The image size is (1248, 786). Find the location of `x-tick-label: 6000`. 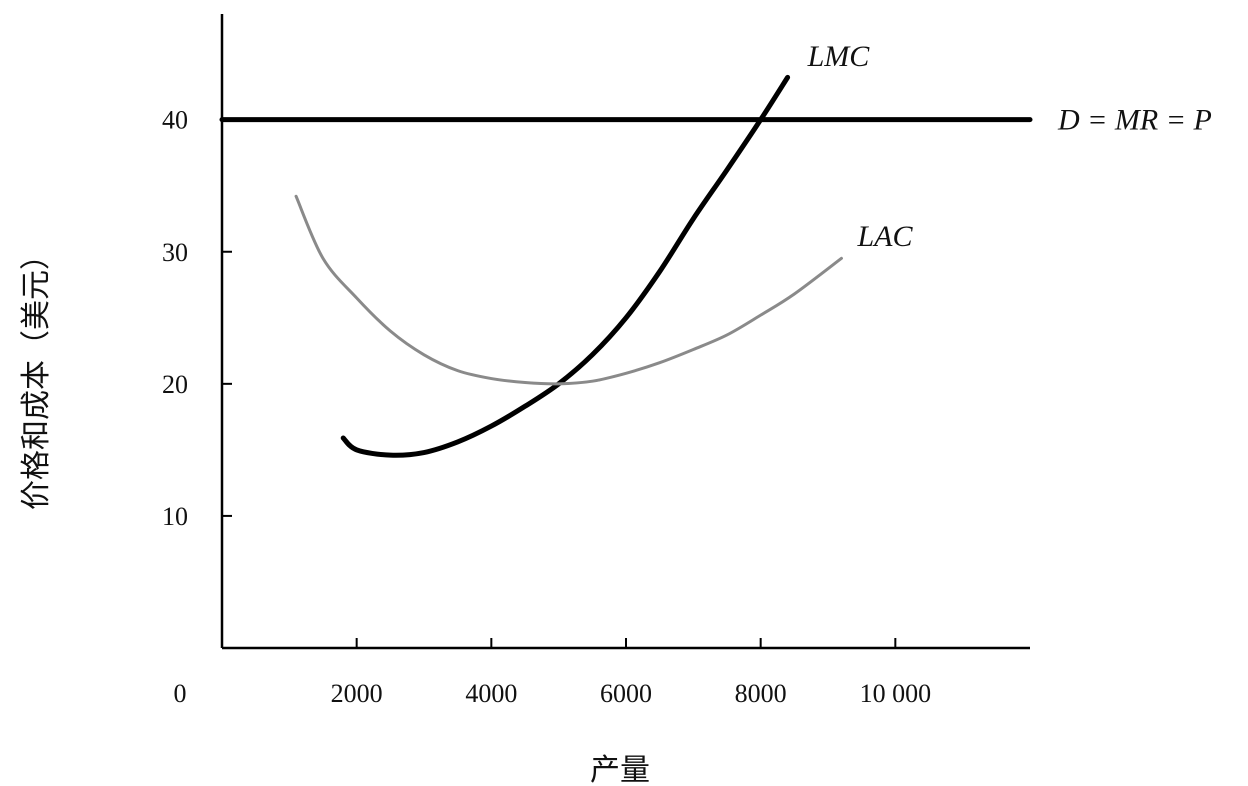

x-tick-label: 6000 is located at coordinates (626, 693).